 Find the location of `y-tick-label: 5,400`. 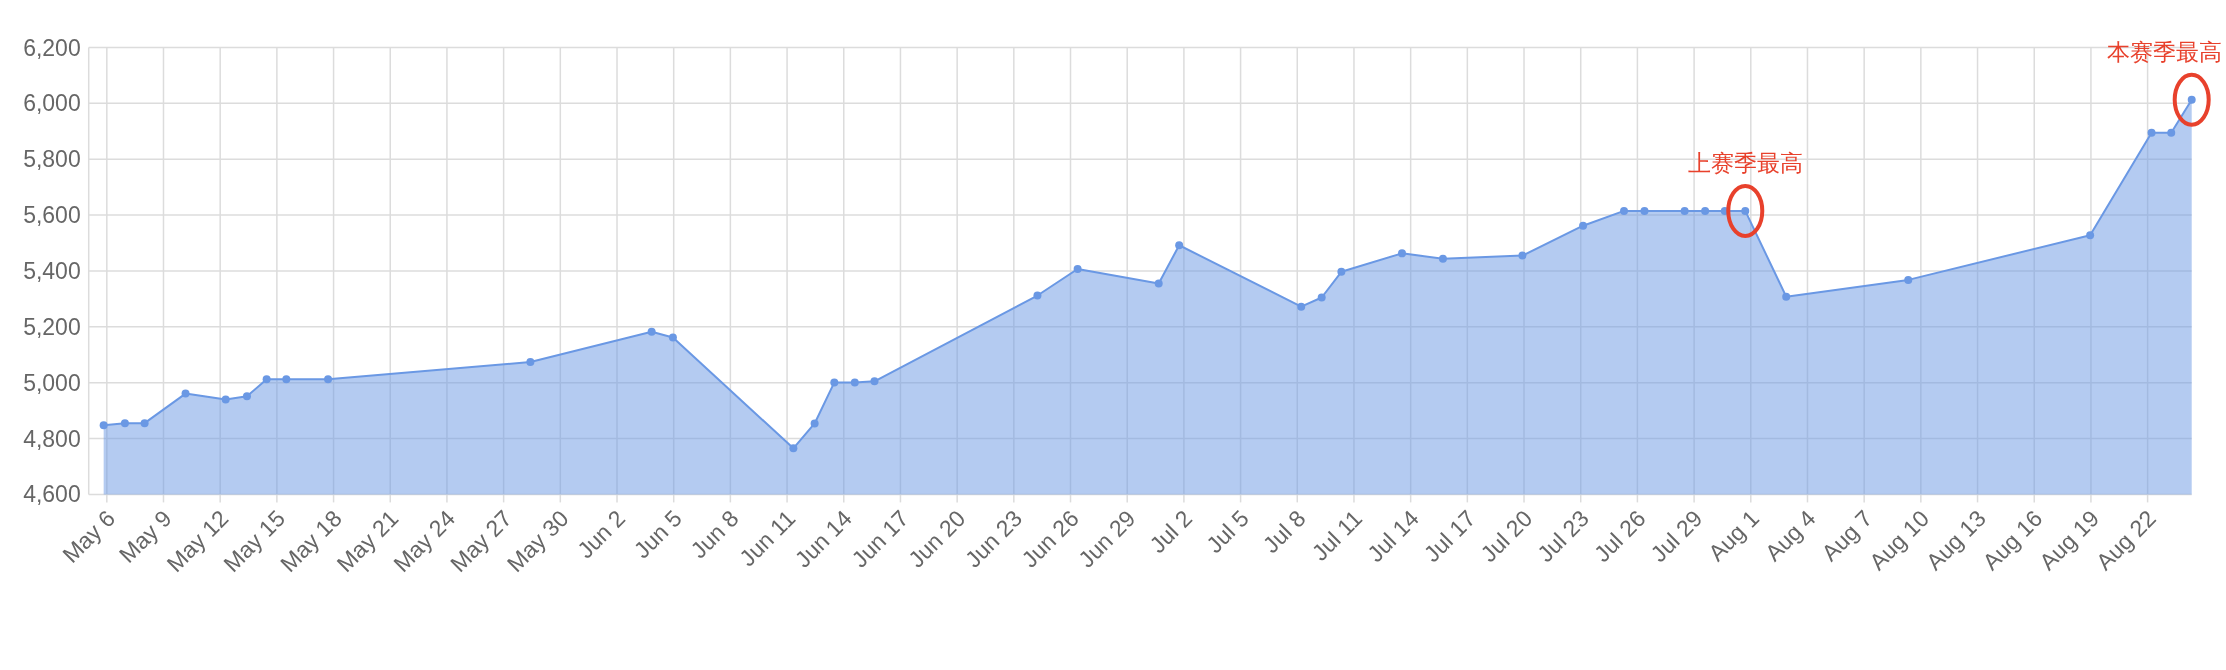

y-tick-label: 5,400 is located at coordinates (52, 270).